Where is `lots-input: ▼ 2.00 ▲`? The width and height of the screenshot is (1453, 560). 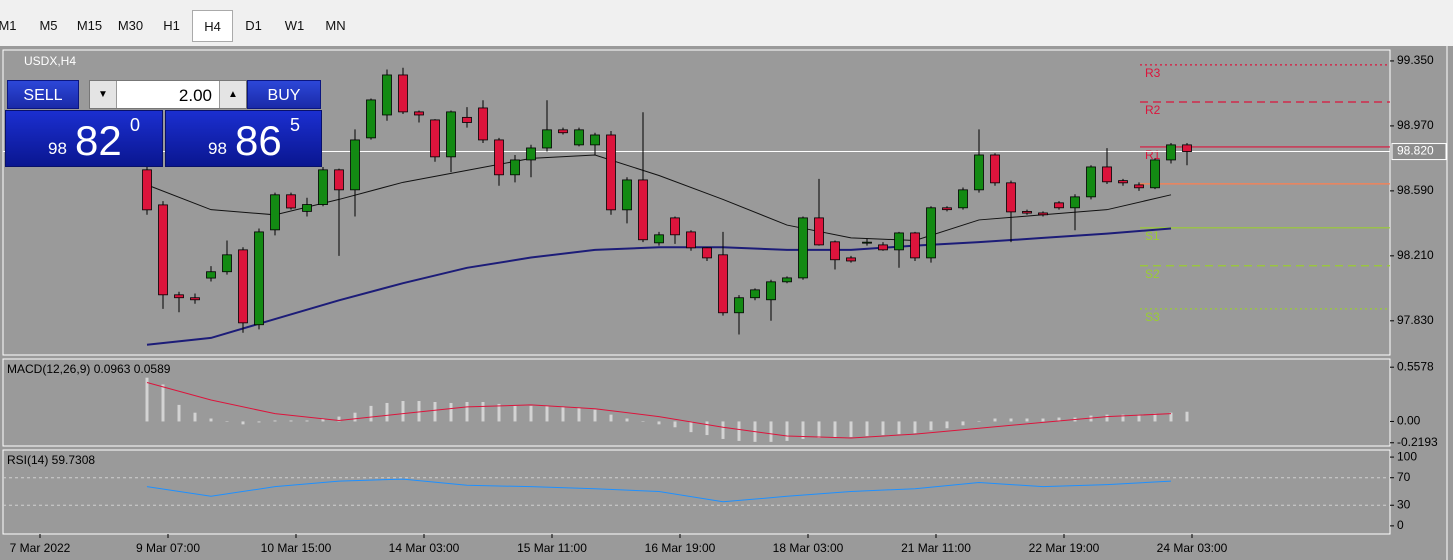 lots-input: ▼ 2.00 ▲ is located at coordinates (168, 94).